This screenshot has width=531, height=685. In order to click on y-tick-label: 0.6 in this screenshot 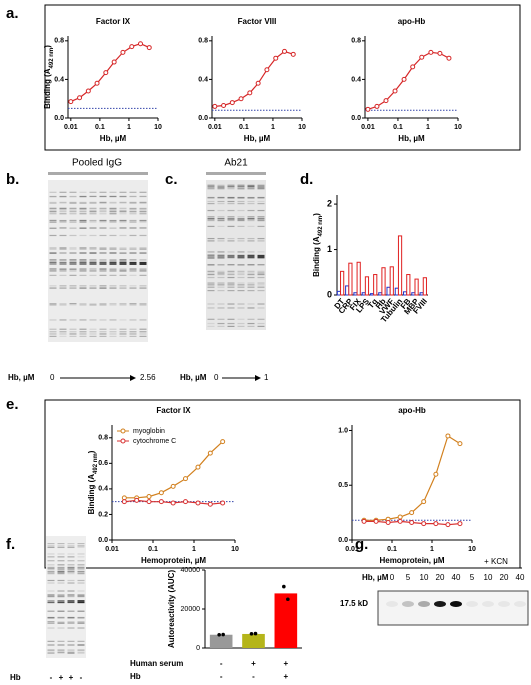, I will do `click(103, 463)`.